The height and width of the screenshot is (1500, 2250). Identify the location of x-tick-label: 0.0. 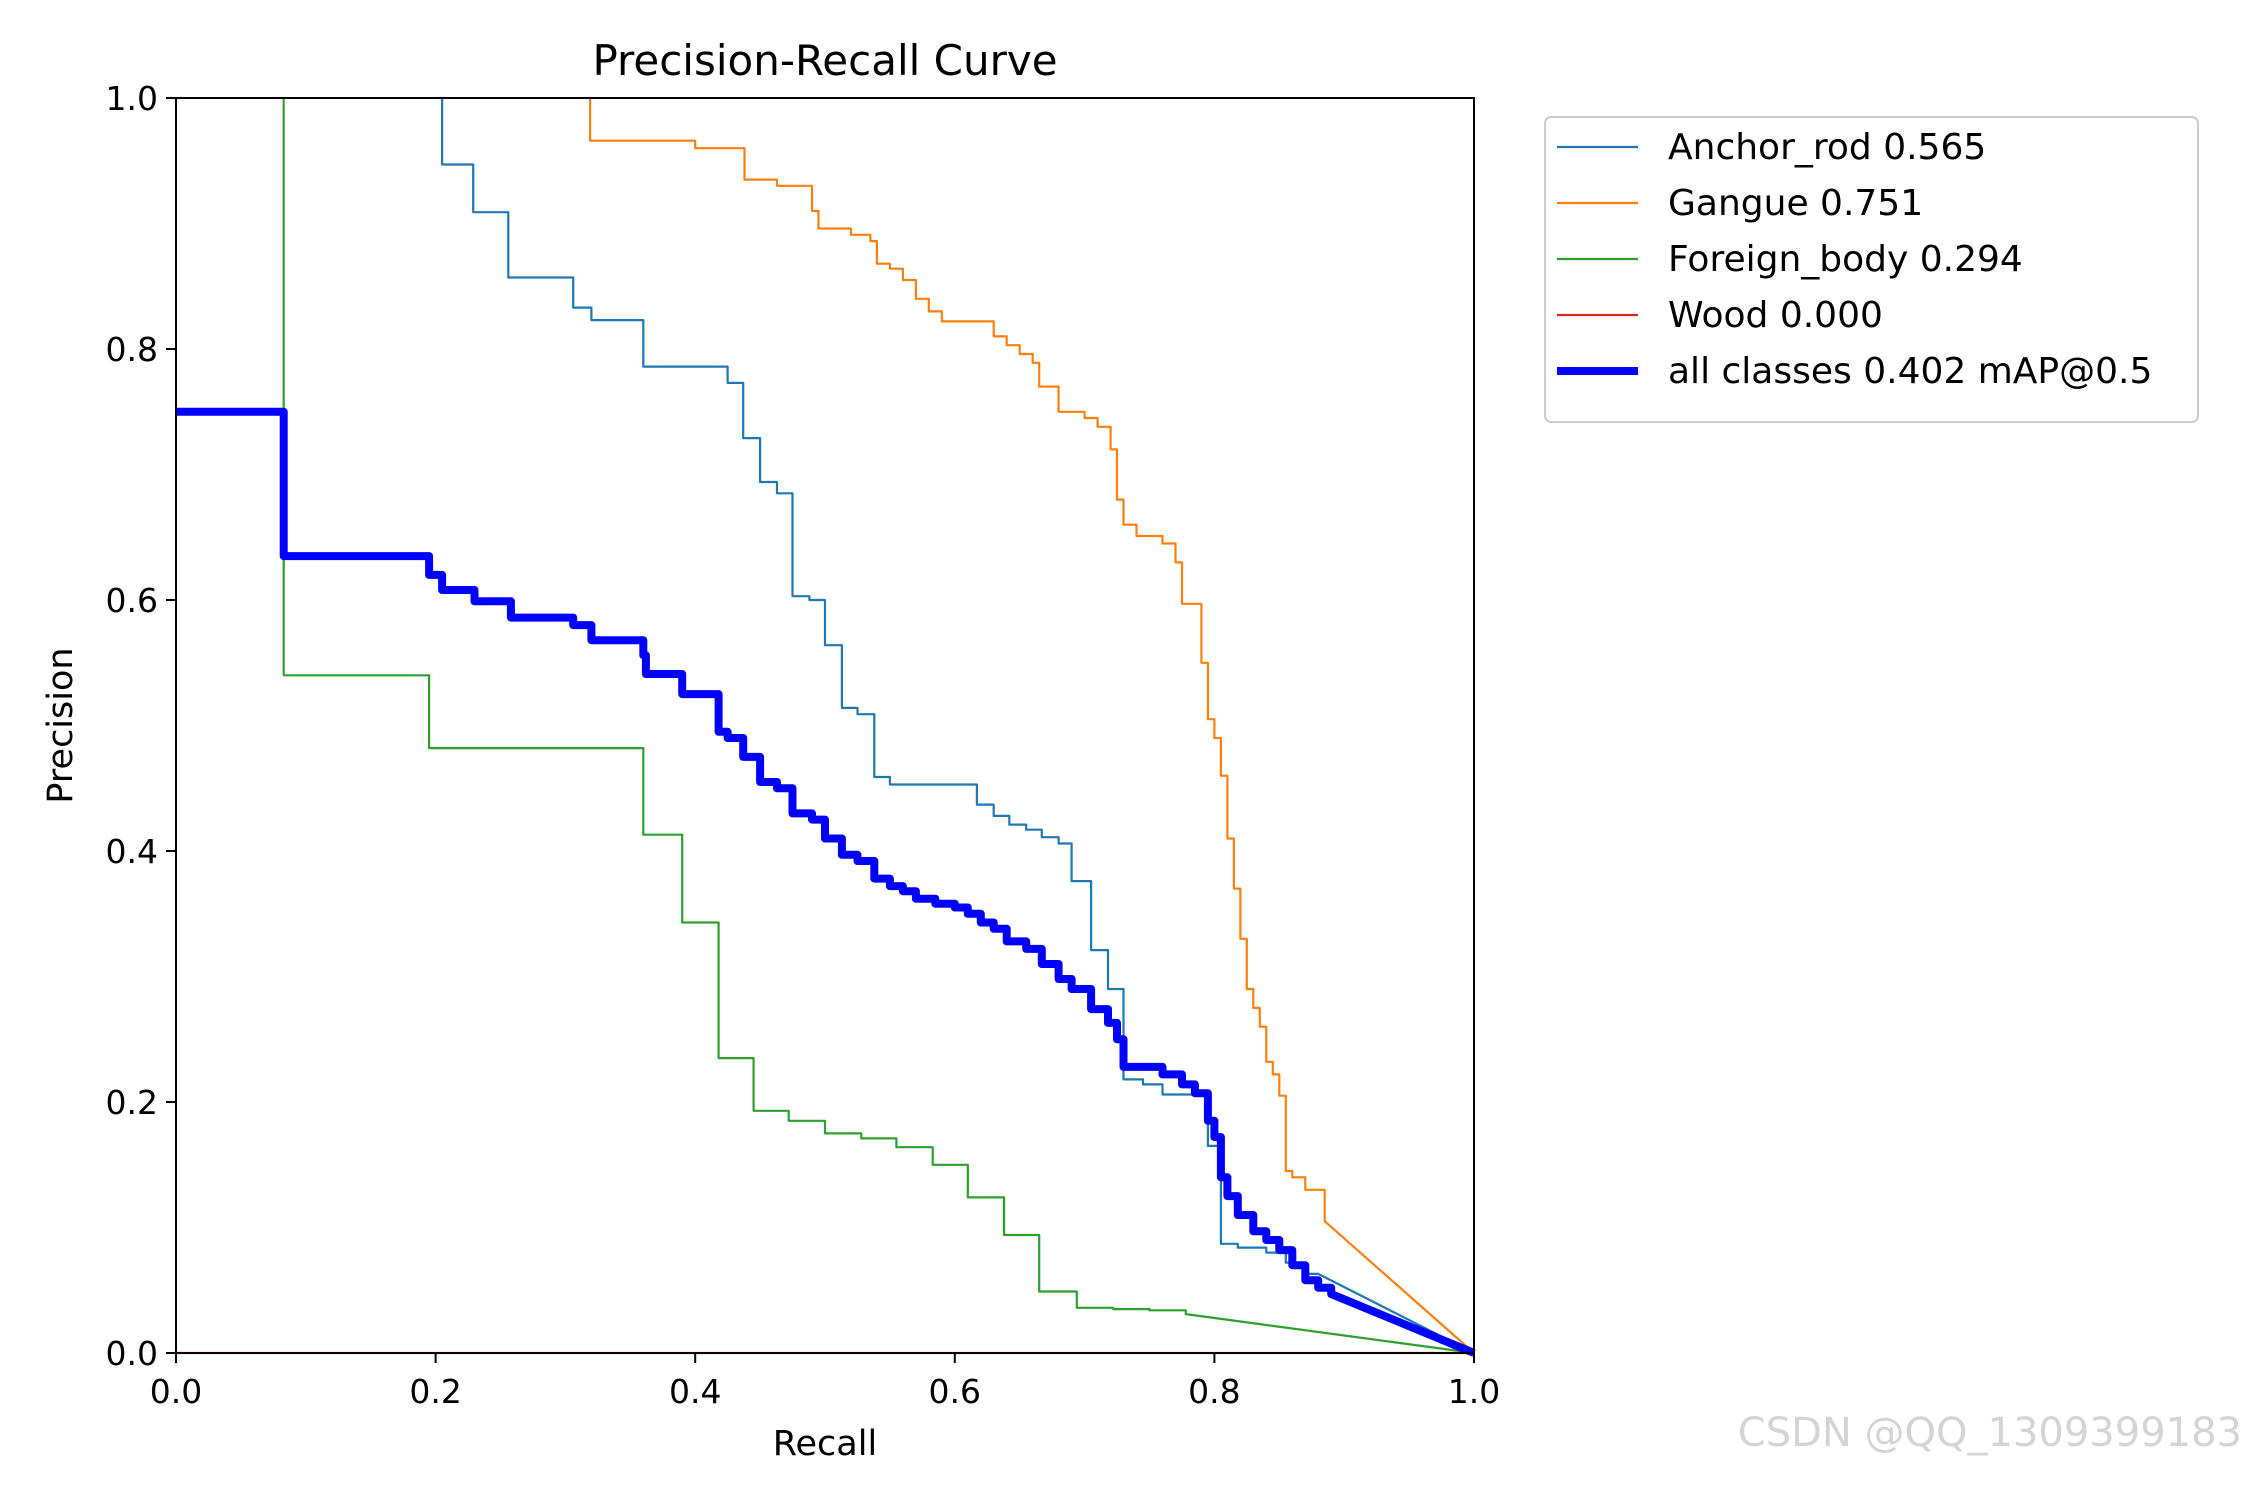
(176, 1391).